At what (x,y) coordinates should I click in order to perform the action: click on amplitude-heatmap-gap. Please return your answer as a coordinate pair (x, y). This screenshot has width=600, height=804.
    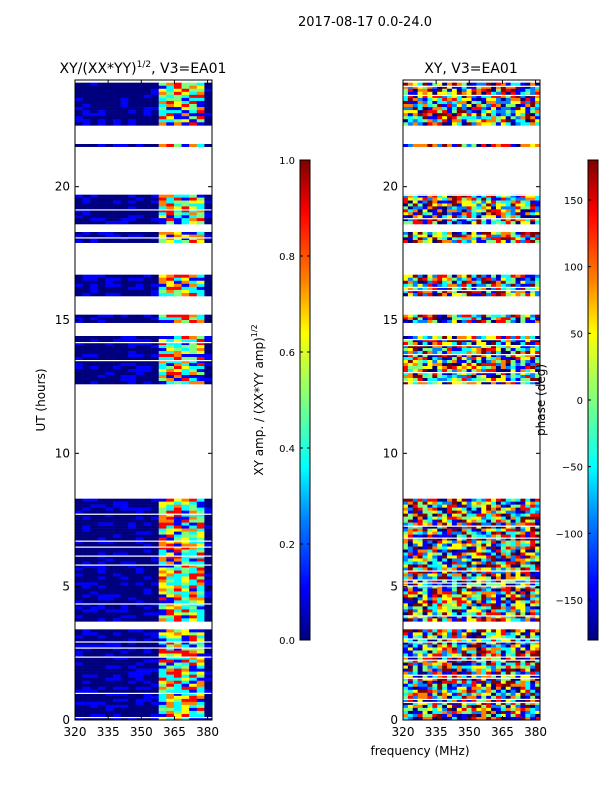
    Looking at the image, I should click on (143, 647).